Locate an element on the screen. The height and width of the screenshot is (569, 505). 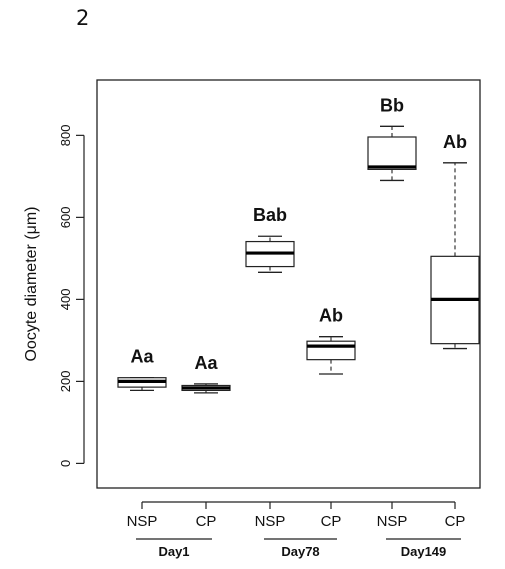
y-tick-label: 600 is located at coordinates (65, 218).